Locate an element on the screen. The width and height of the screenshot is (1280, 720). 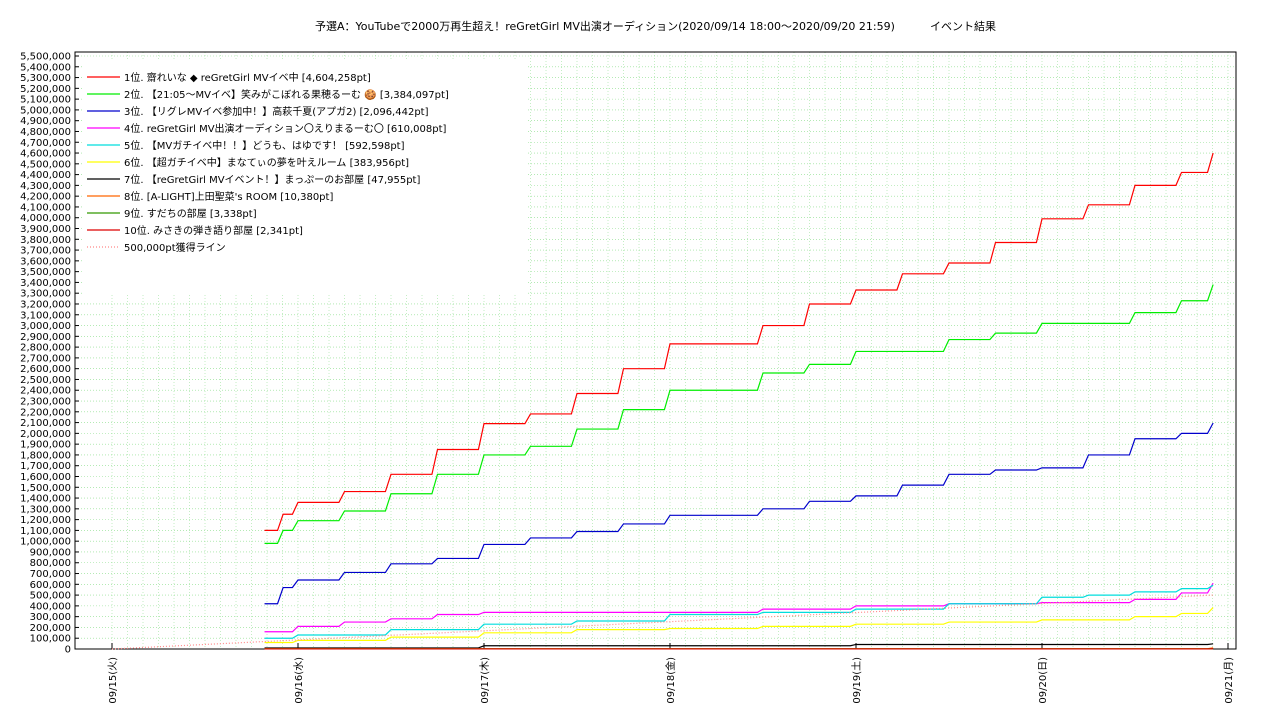
y-tick-label: 3,900,000 is located at coordinates (45, 229).